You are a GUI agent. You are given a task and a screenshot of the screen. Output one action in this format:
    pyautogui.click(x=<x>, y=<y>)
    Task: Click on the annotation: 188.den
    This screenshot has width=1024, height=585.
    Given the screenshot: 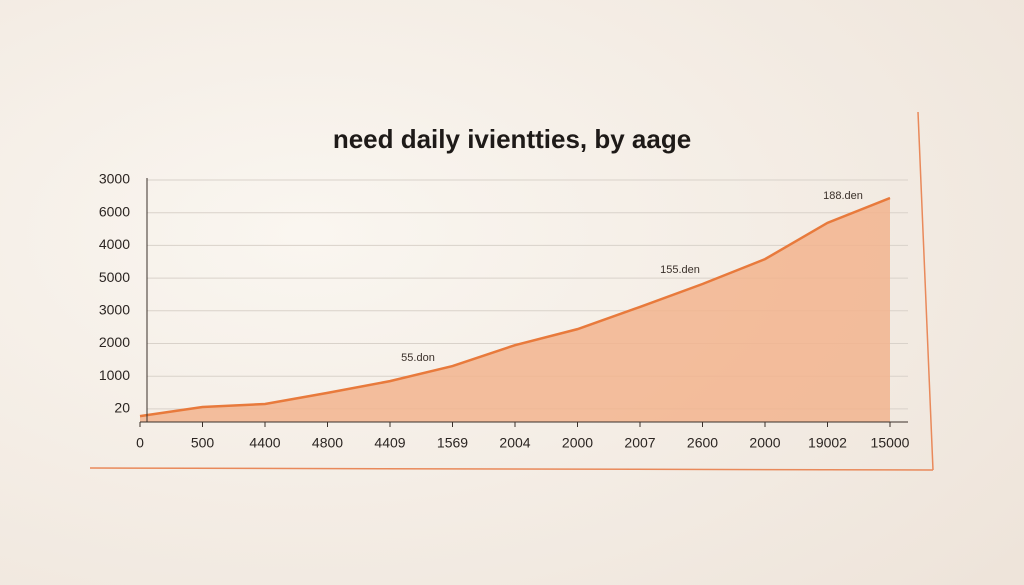 What is the action you would take?
    pyautogui.click(x=843, y=196)
    